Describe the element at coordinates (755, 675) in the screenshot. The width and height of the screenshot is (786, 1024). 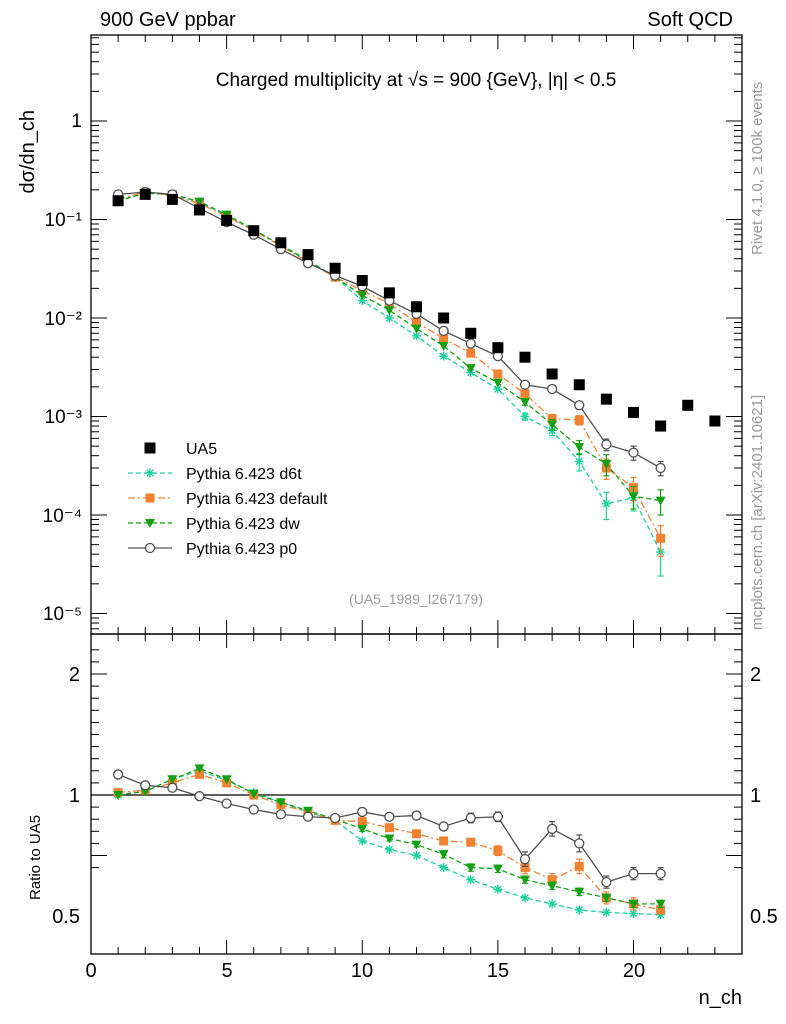
I see `ratio-ytick-right-2: 2` at that location.